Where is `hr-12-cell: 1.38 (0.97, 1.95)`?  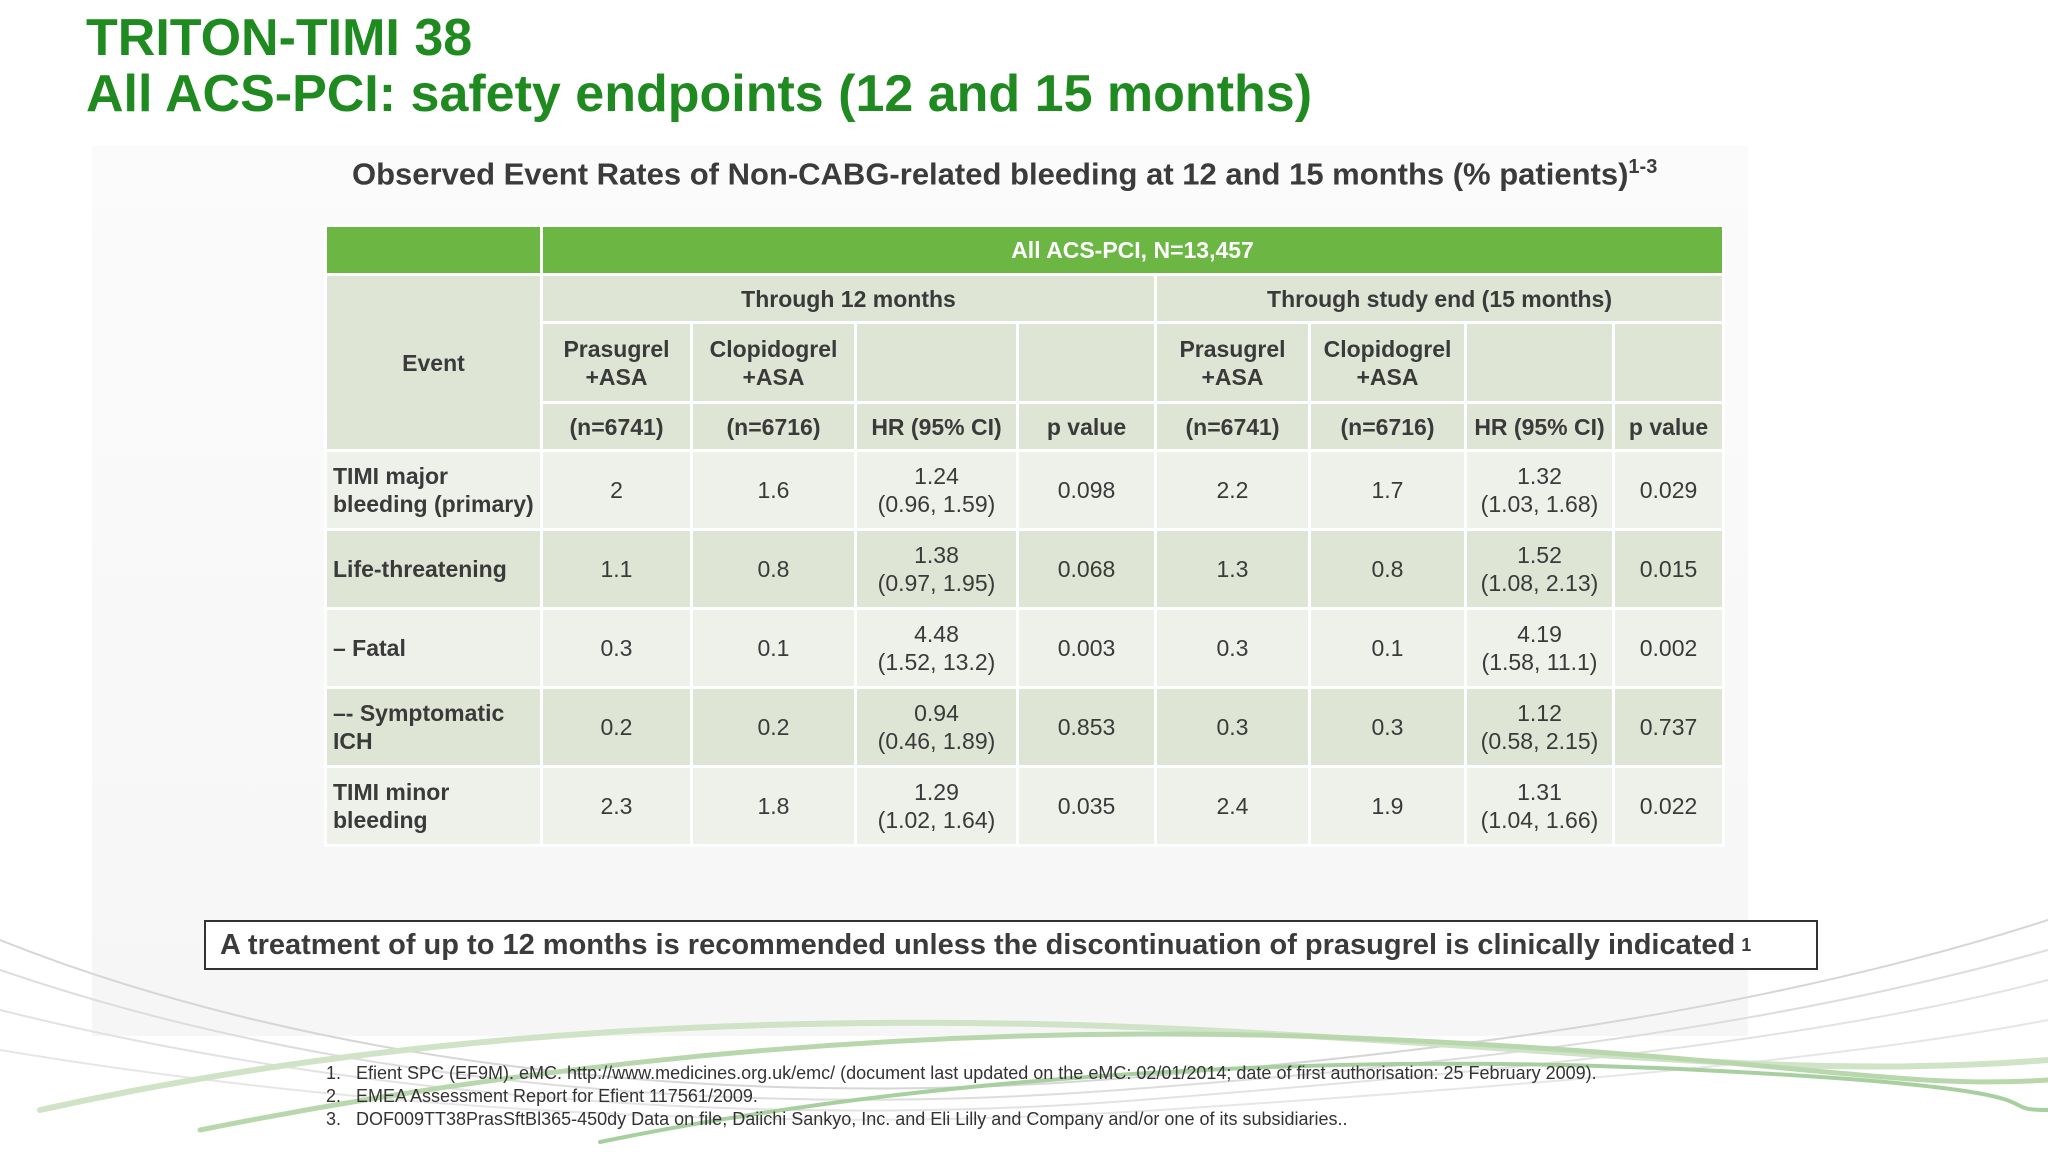
hr-12-cell: 1.38 (0.97, 1.95) is located at coordinates (936, 569).